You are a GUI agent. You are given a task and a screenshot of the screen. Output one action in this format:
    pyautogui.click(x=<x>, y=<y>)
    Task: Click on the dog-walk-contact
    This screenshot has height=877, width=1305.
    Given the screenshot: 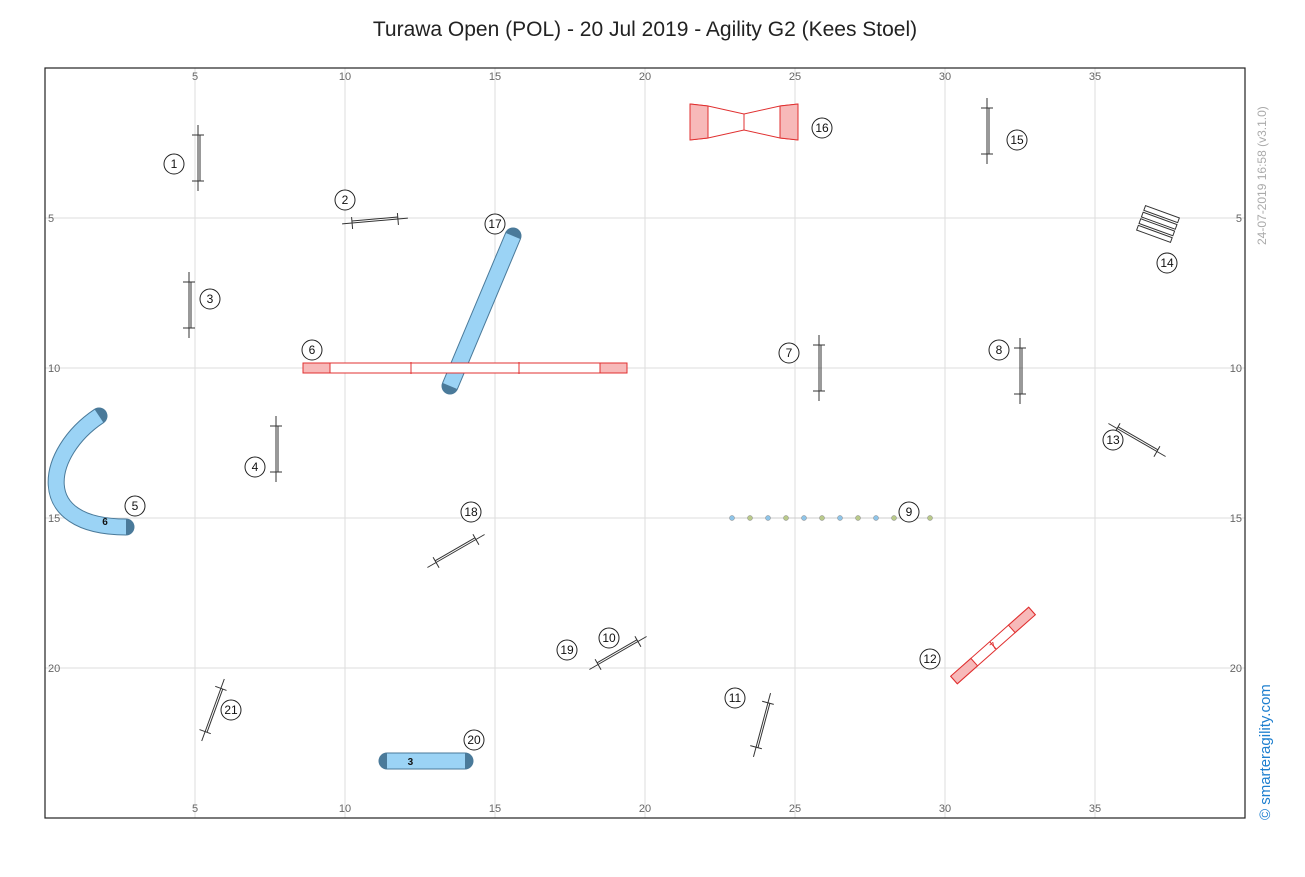 What is the action you would take?
    pyautogui.click(x=316, y=368)
    